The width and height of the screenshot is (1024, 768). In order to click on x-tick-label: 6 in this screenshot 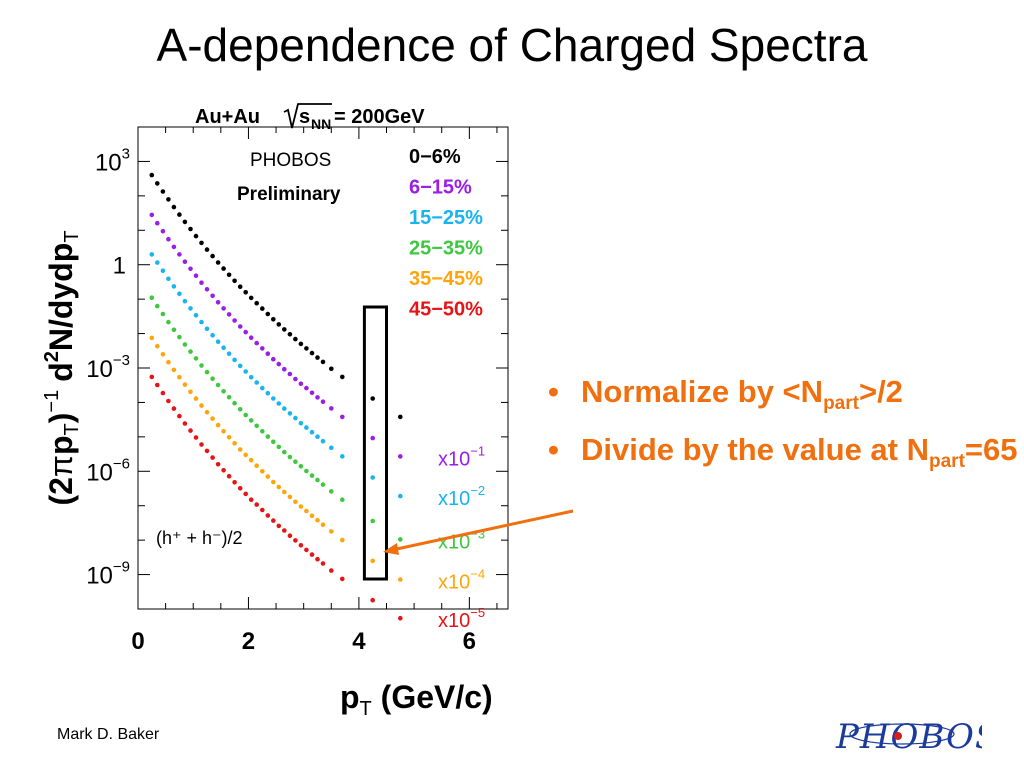, I will do `click(469, 641)`.